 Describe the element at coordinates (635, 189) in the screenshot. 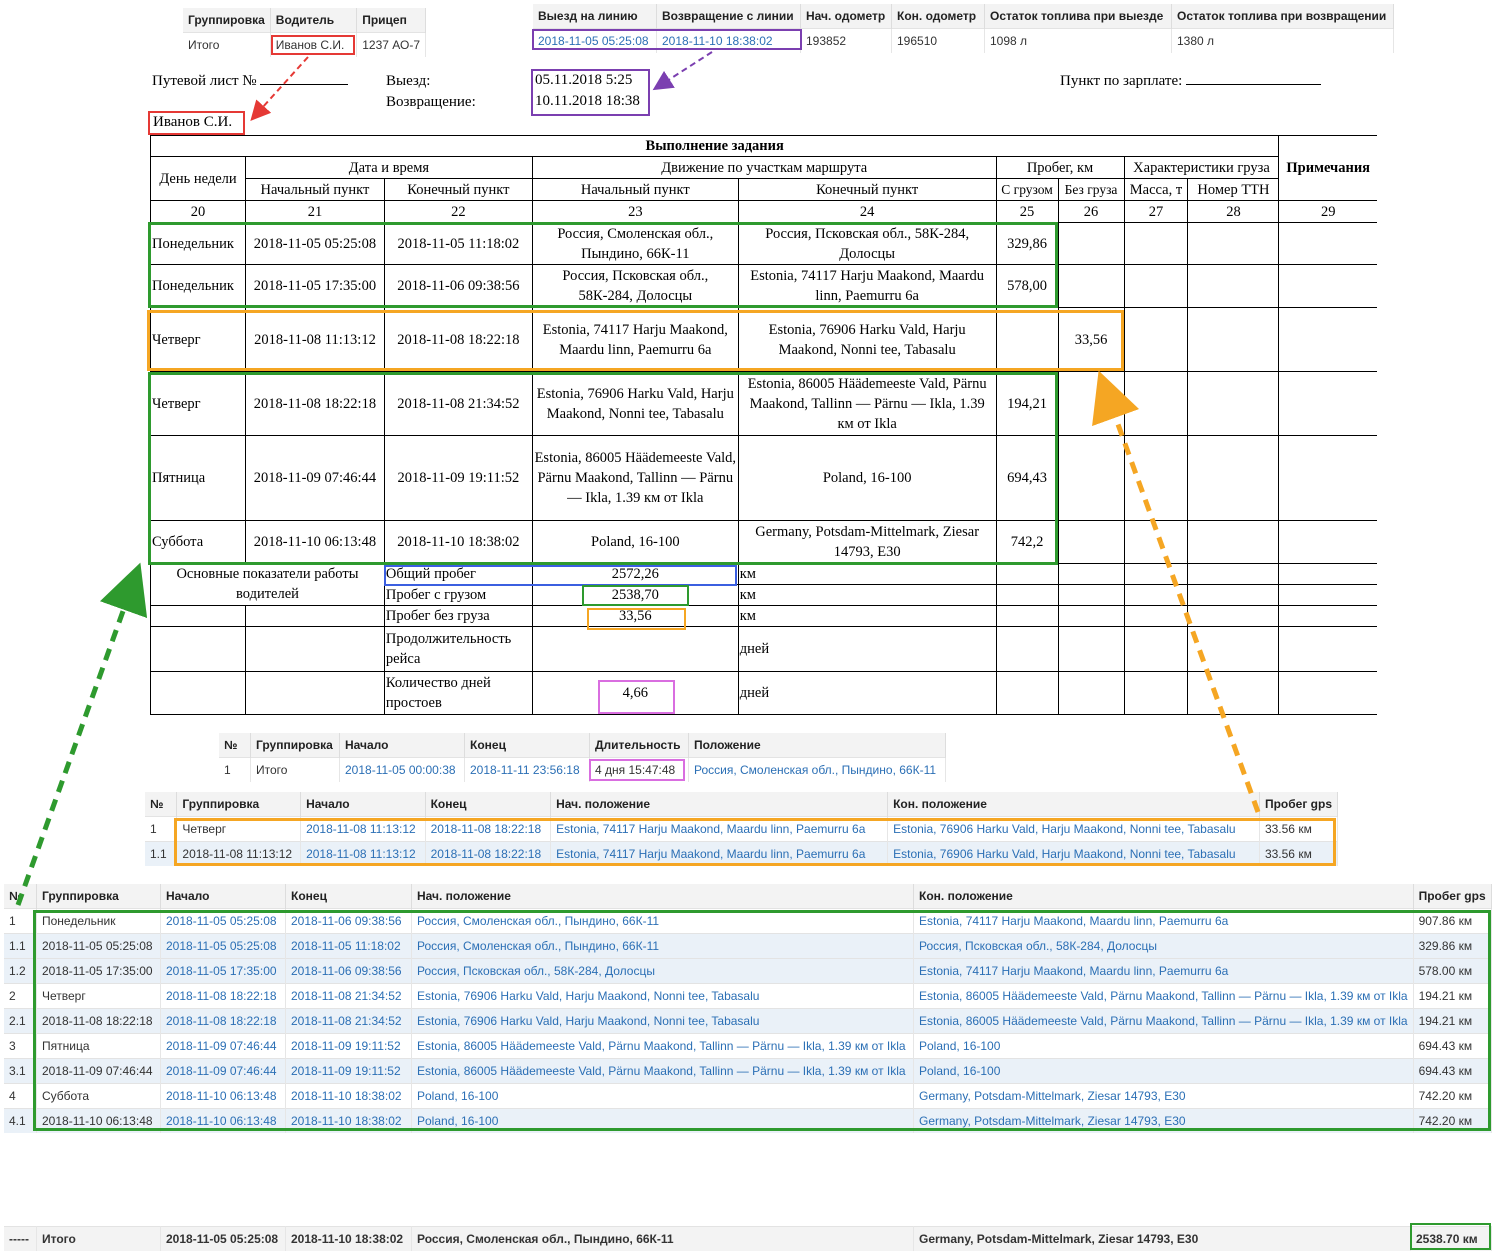

I see `header-route-start: Начальный пункт` at that location.